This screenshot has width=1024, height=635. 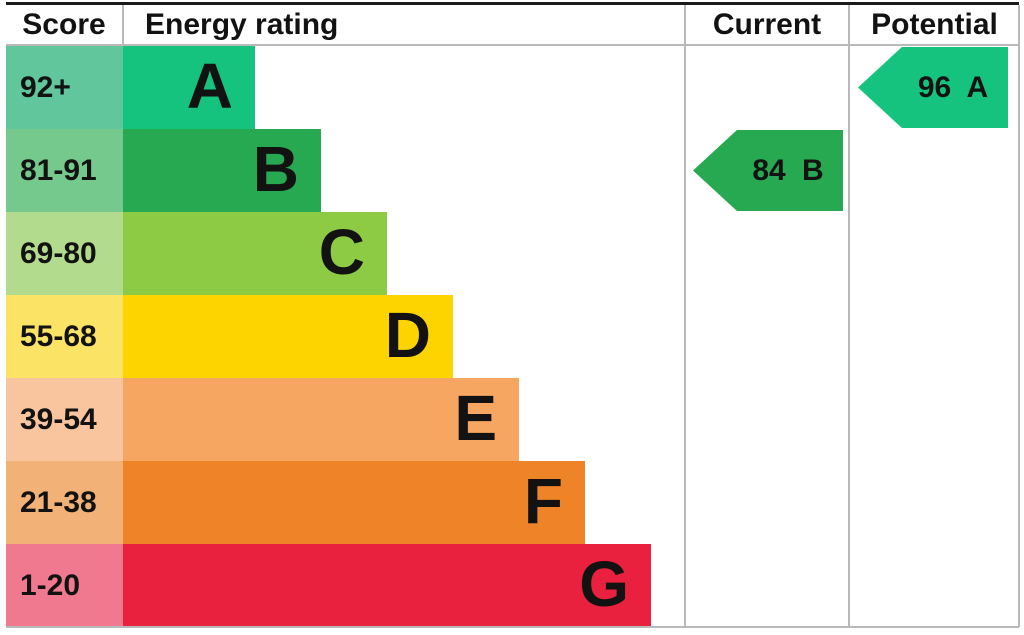 What do you see at coordinates (64, 87) in the screenshot?
I see `score-range-label-a: 92+` at bounding box center [64, 87].